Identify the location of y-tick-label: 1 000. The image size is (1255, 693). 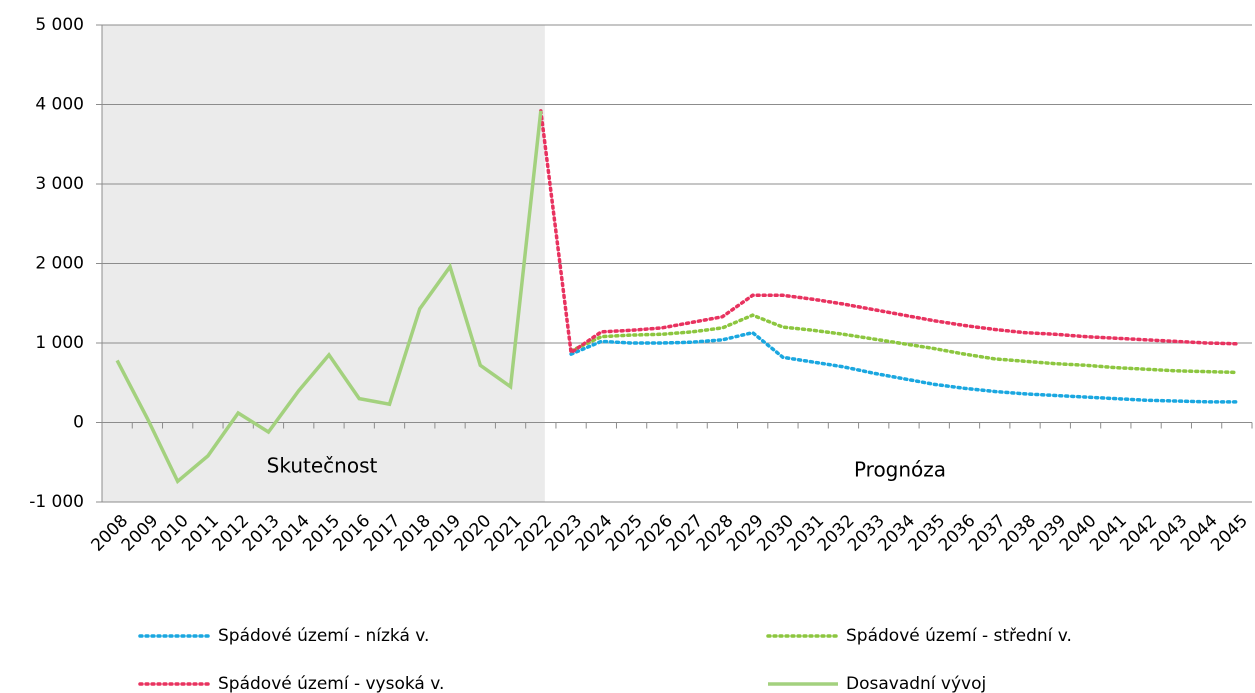
(59, 343).